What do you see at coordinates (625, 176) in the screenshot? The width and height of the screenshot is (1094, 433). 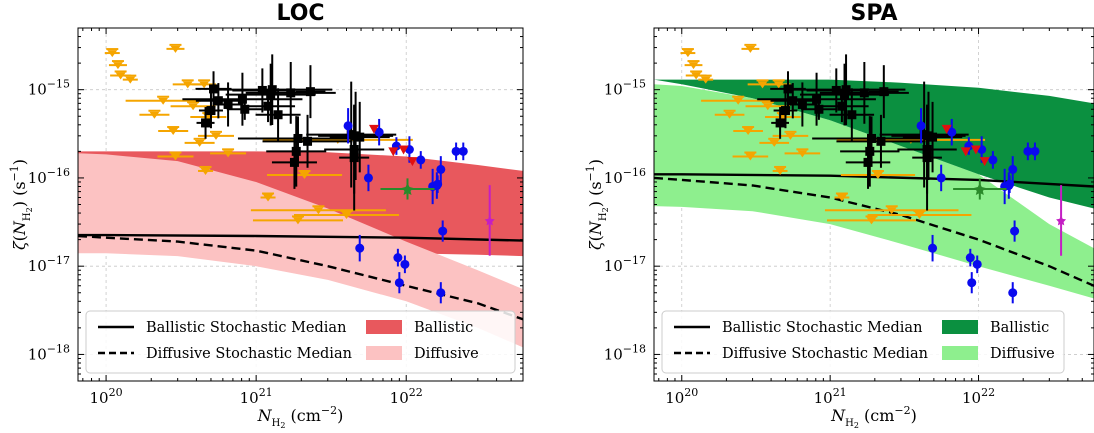 I see `y-tick-label: 10−16` at bounding box center [625, 176].